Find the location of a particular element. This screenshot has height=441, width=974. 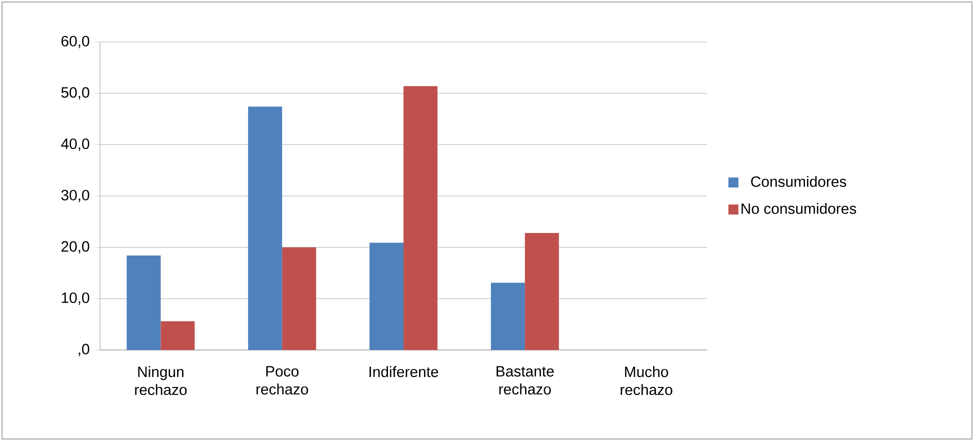

y-tick-label: 60,0 is located at coordinates (76, 42).